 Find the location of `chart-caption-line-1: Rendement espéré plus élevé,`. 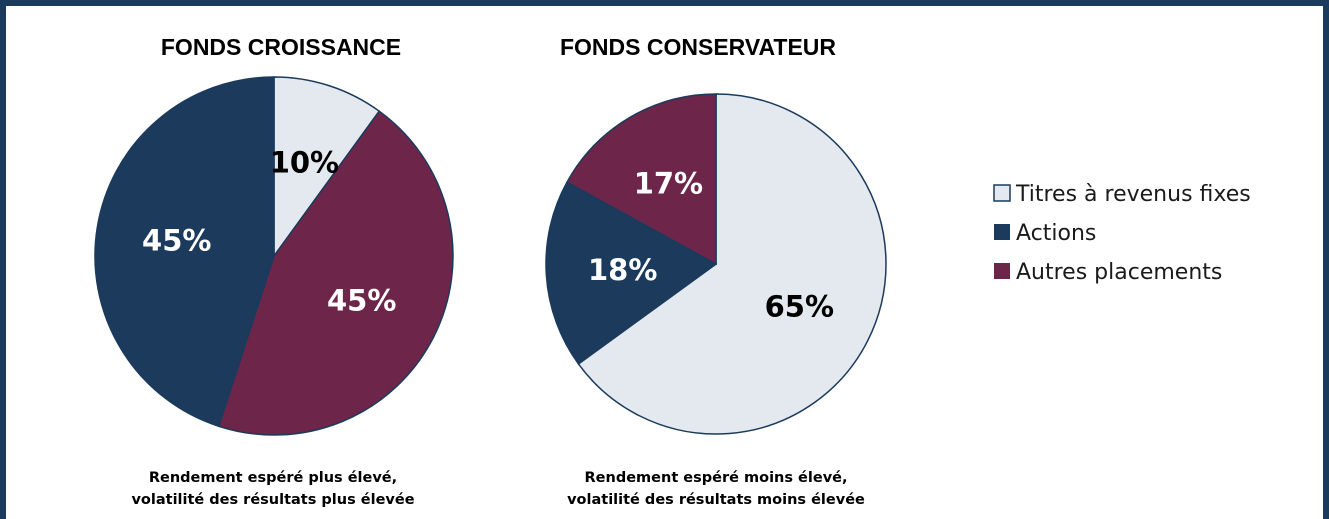

chart-caption-line-1: Rendement espéré plus élevé, is located at coordinates (273, 478).